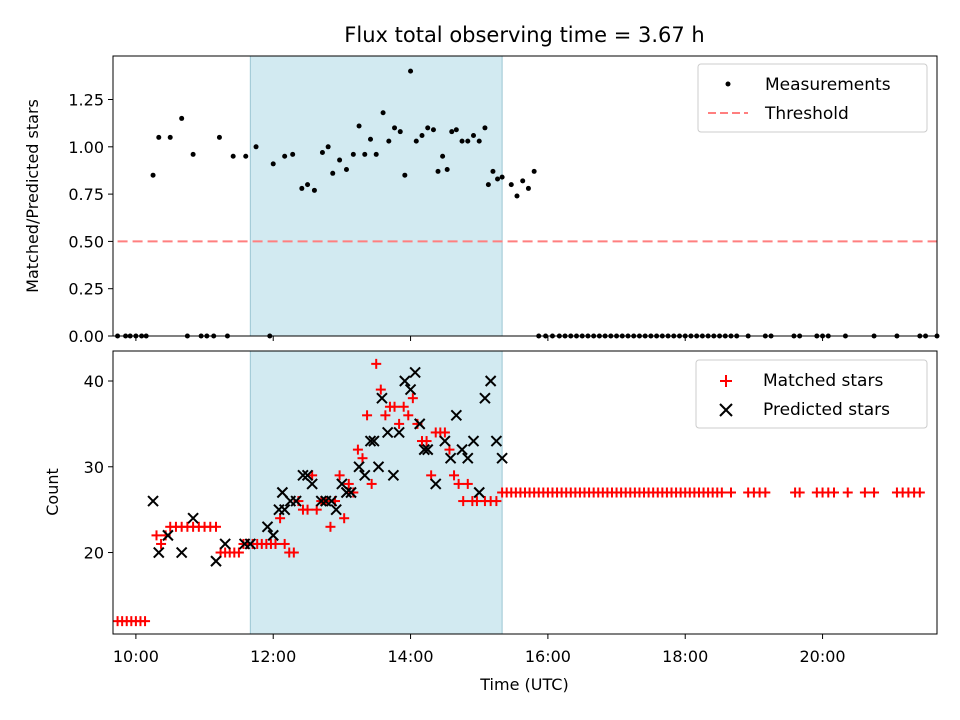  What do you see at coordinates (811, 394) in the screenshot?
I see `bottom-legend: Matched stars Predicted stars` at bounding box center [811, 394].